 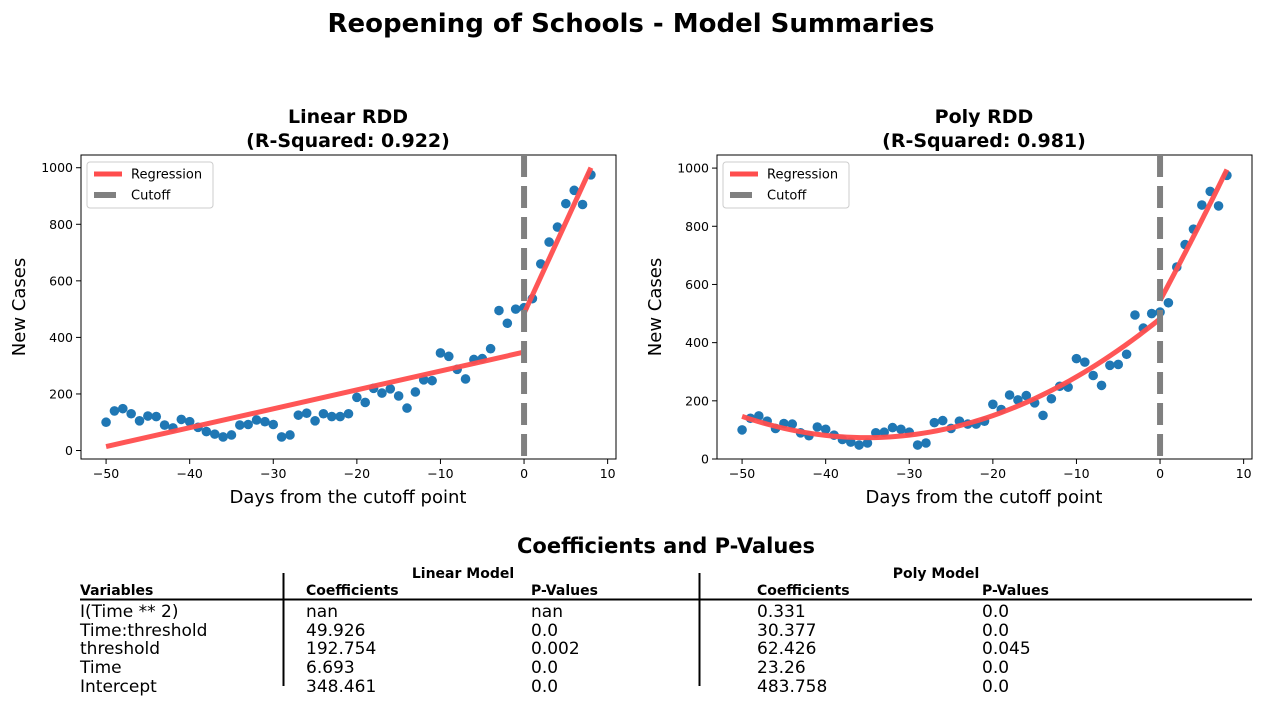 What do you see at coordinates (655, 307) in the screenshot?
I see `poly-y-axis-label: New Cases` at bounding box center [655, 307].